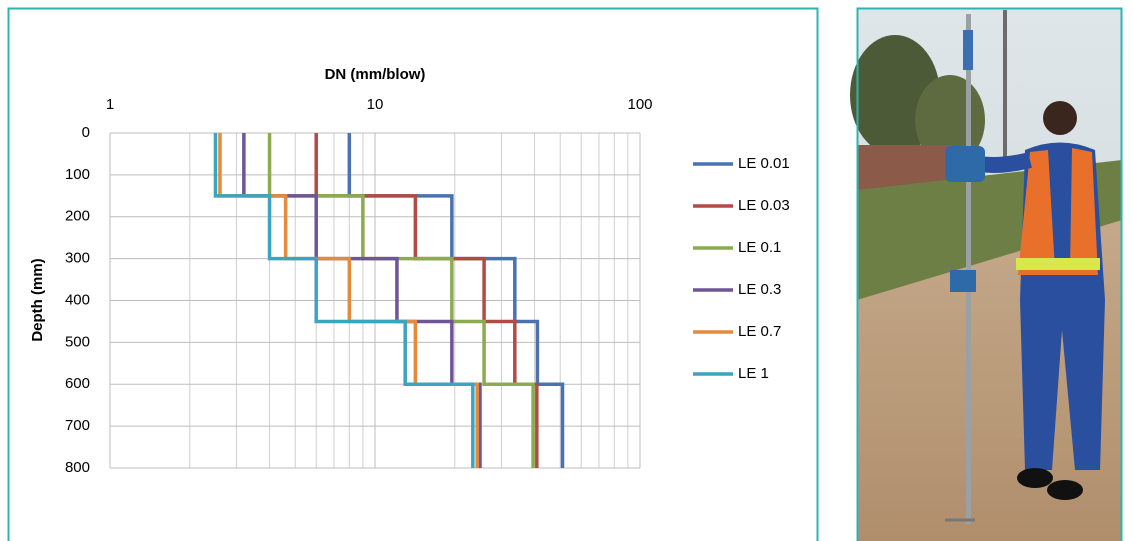  I want to click on x-axis-title: DN (mm/blow), so click(375, 74).